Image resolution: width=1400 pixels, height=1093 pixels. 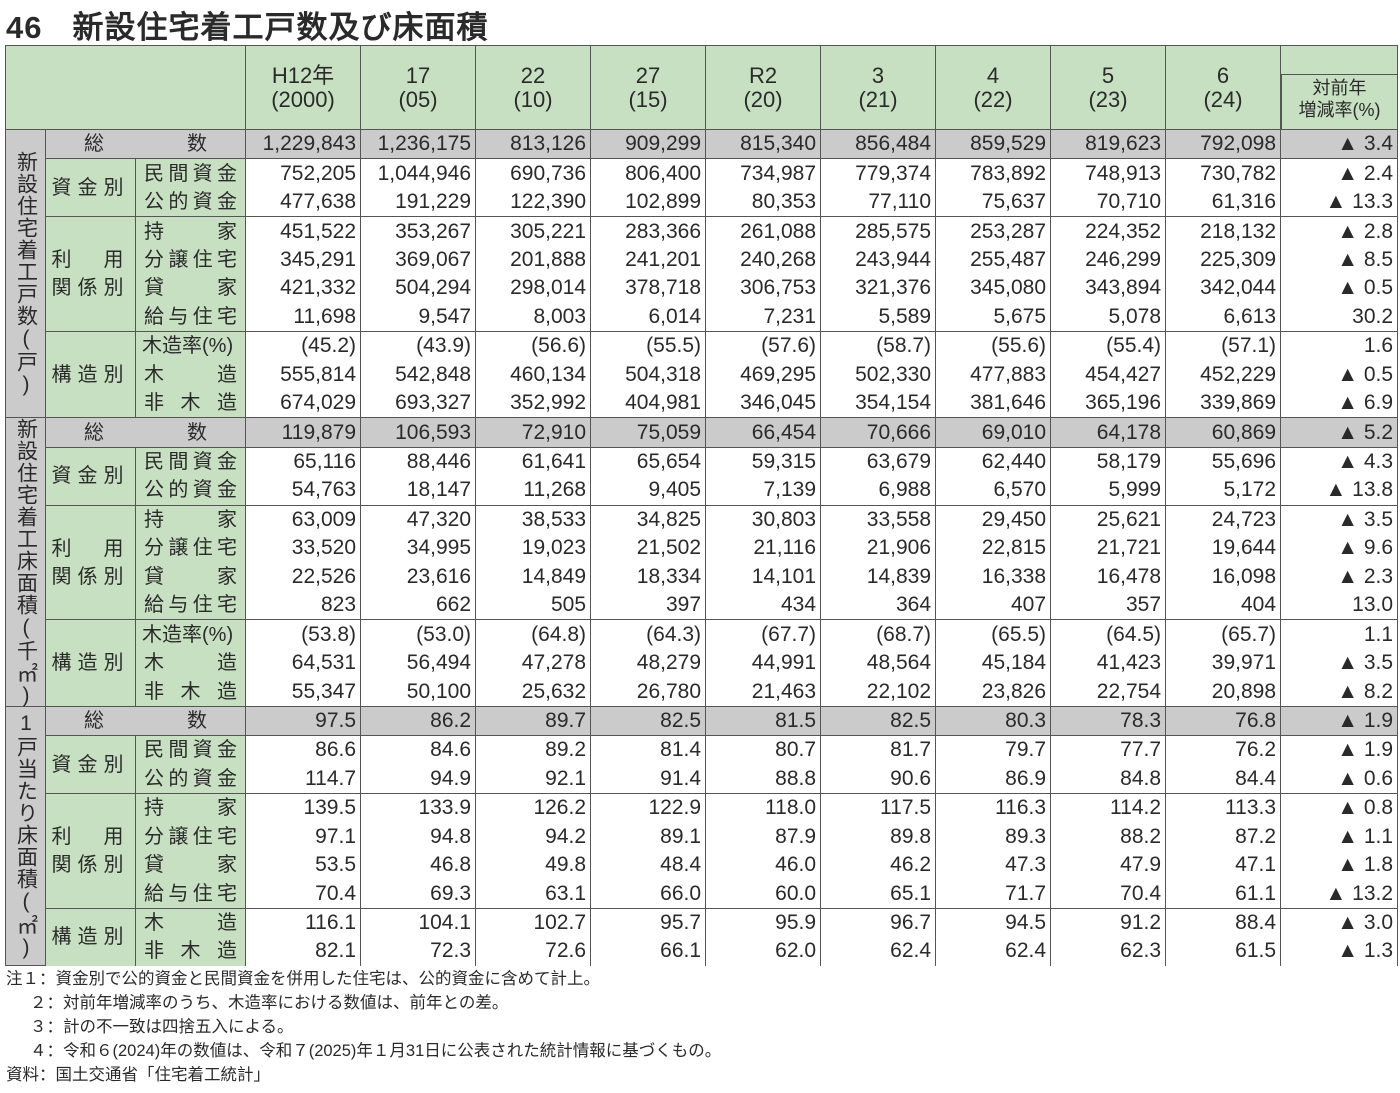 What do you see at coordinates (533, 87) in the screenshot?
I see `year-header: 22 (10)` at bounding box center [533, 87].